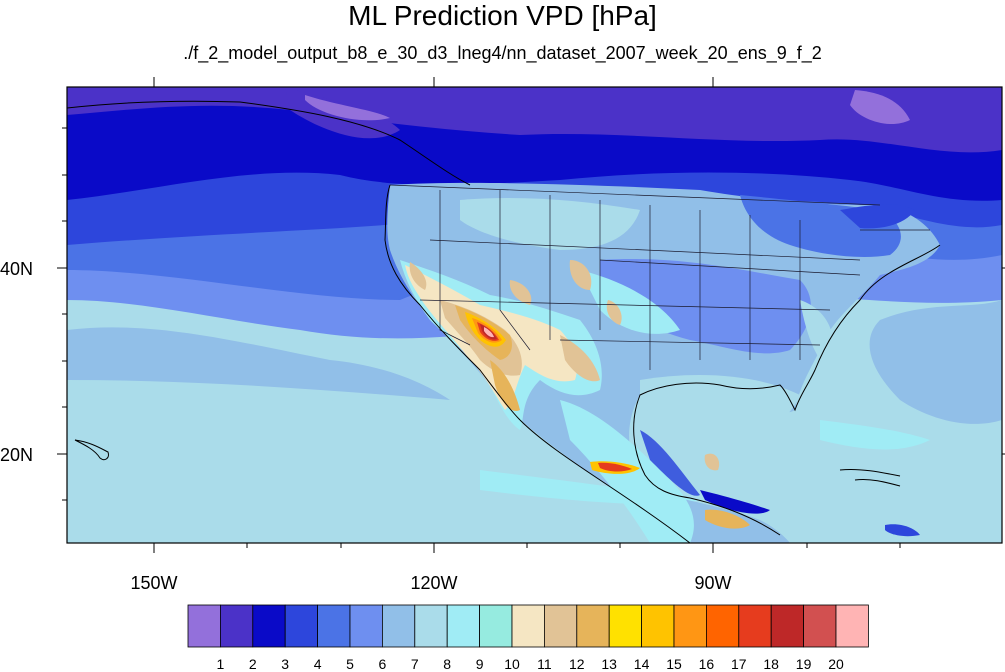 This screenshot has width=1005, height=672. What do you see at coordinates (17, 269) in the screenshot?
I see `lat-label-40n: 40N` at bounding box center [17, 269].